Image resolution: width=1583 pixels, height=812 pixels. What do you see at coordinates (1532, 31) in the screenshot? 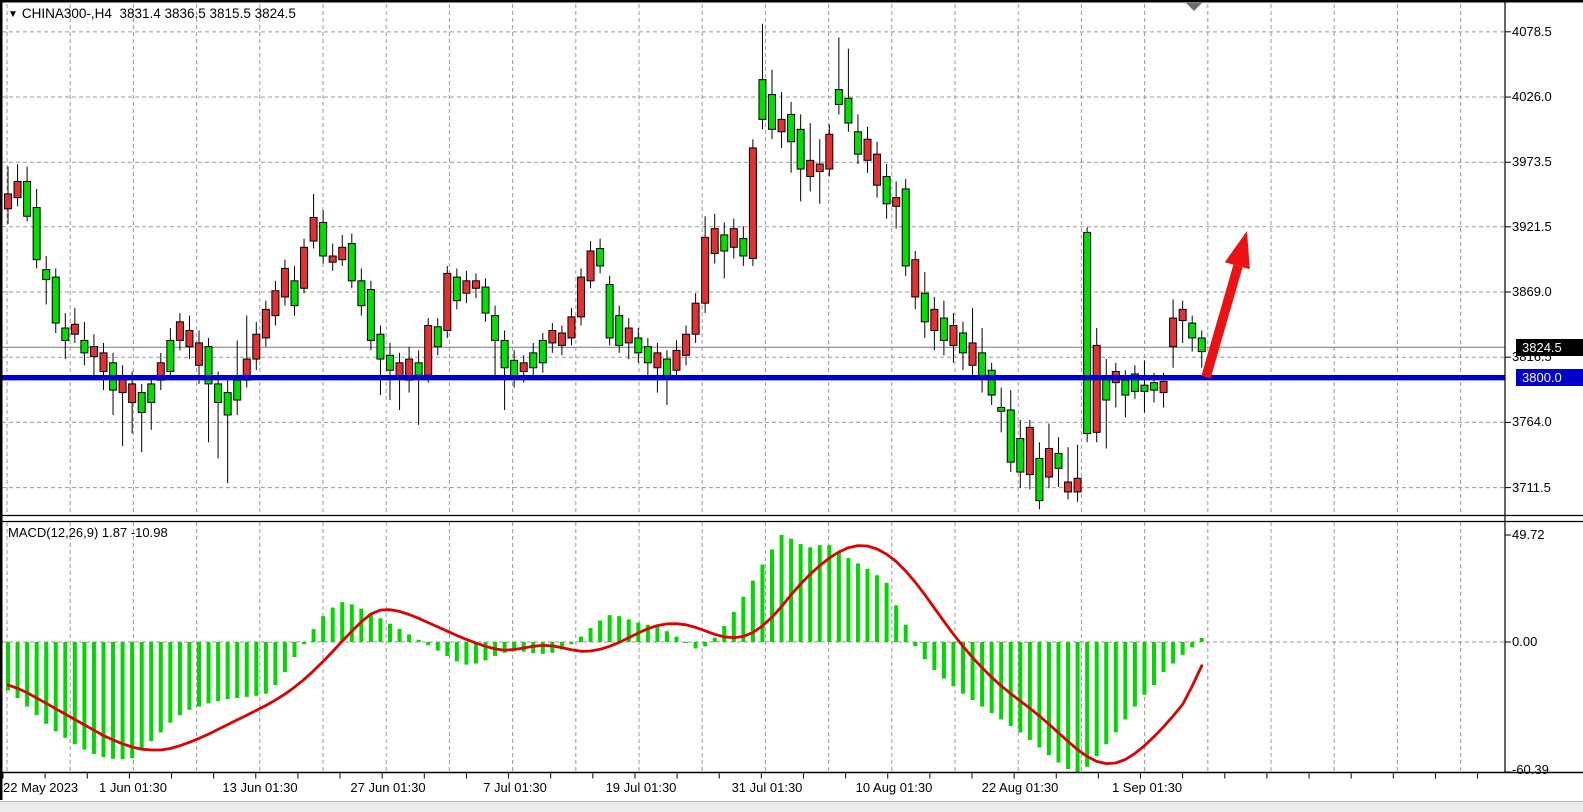
I see `price-tick: 4078.5` at bounding box center [1532, 31].